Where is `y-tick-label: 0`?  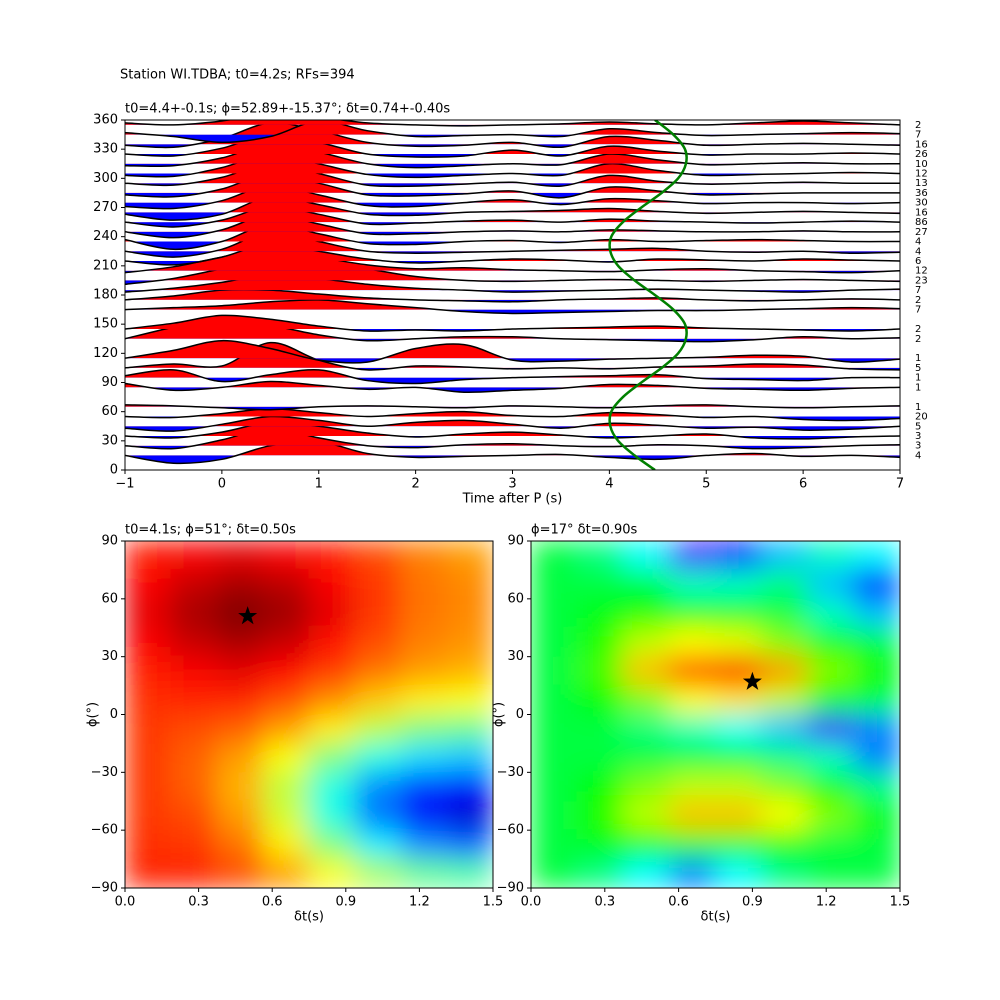 y-tick-label: 0 is located at coordinates (520, 714).